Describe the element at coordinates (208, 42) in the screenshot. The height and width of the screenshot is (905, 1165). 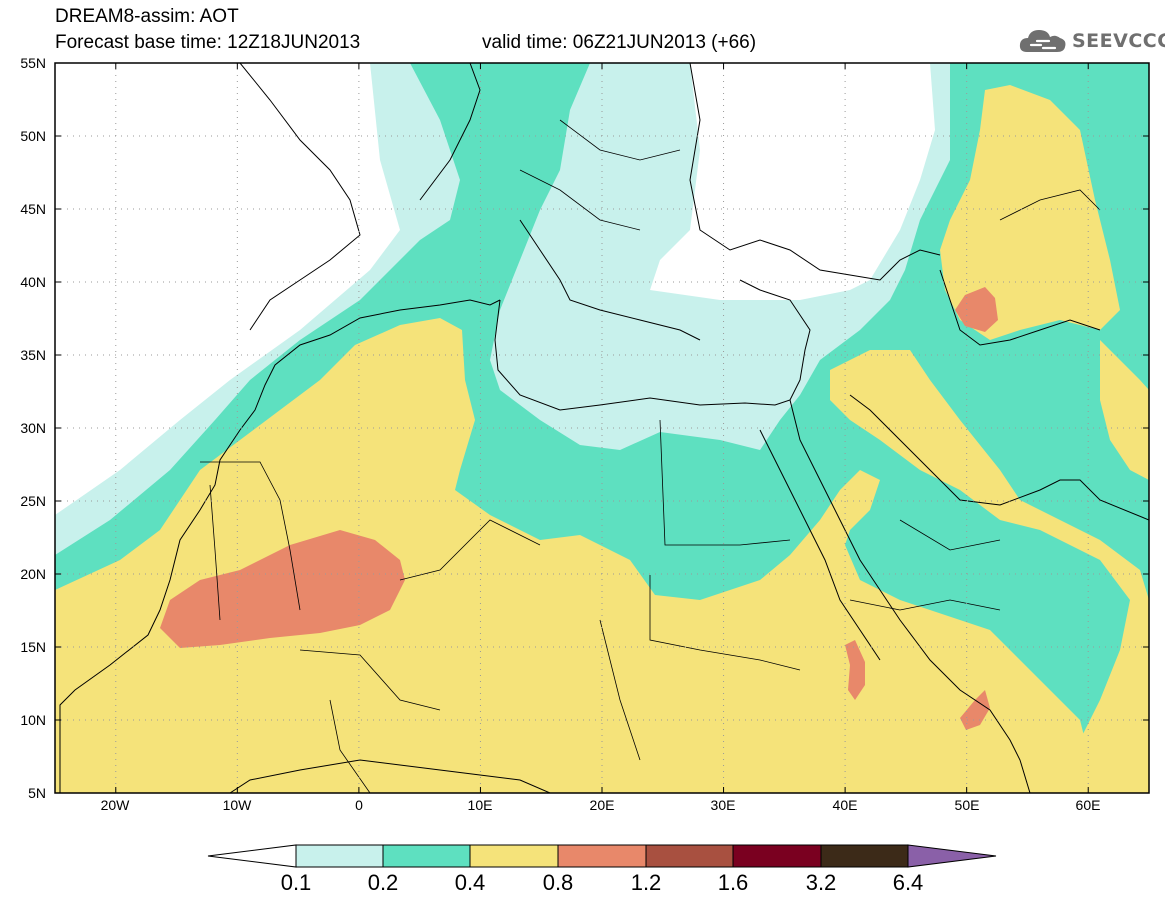
I see `forecast-base-time: Forecast base time: 12Z18JUN2013` at that location.